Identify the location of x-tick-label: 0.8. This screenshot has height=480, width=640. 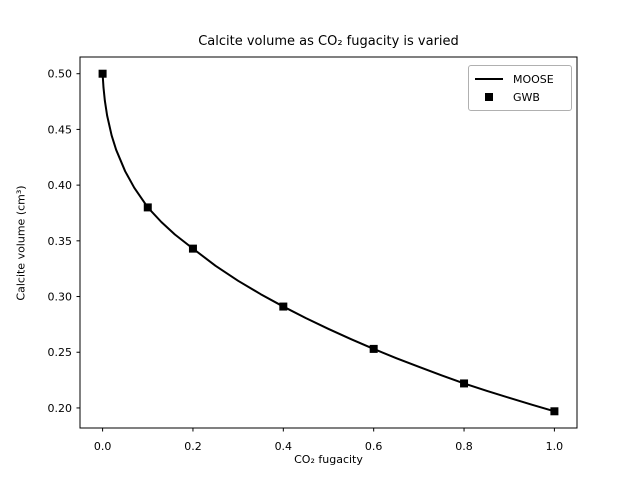
(464, 446).